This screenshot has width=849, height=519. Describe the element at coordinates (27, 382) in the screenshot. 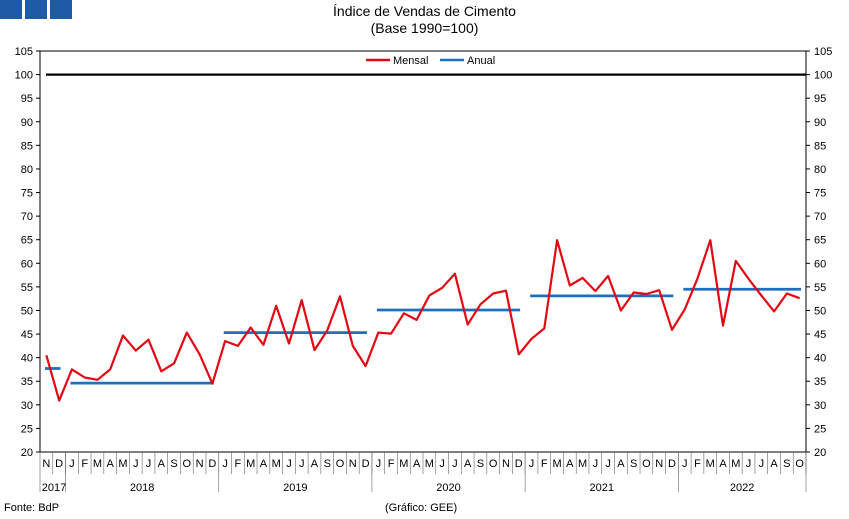

I see `y-tick-label-left: 35` at that location.